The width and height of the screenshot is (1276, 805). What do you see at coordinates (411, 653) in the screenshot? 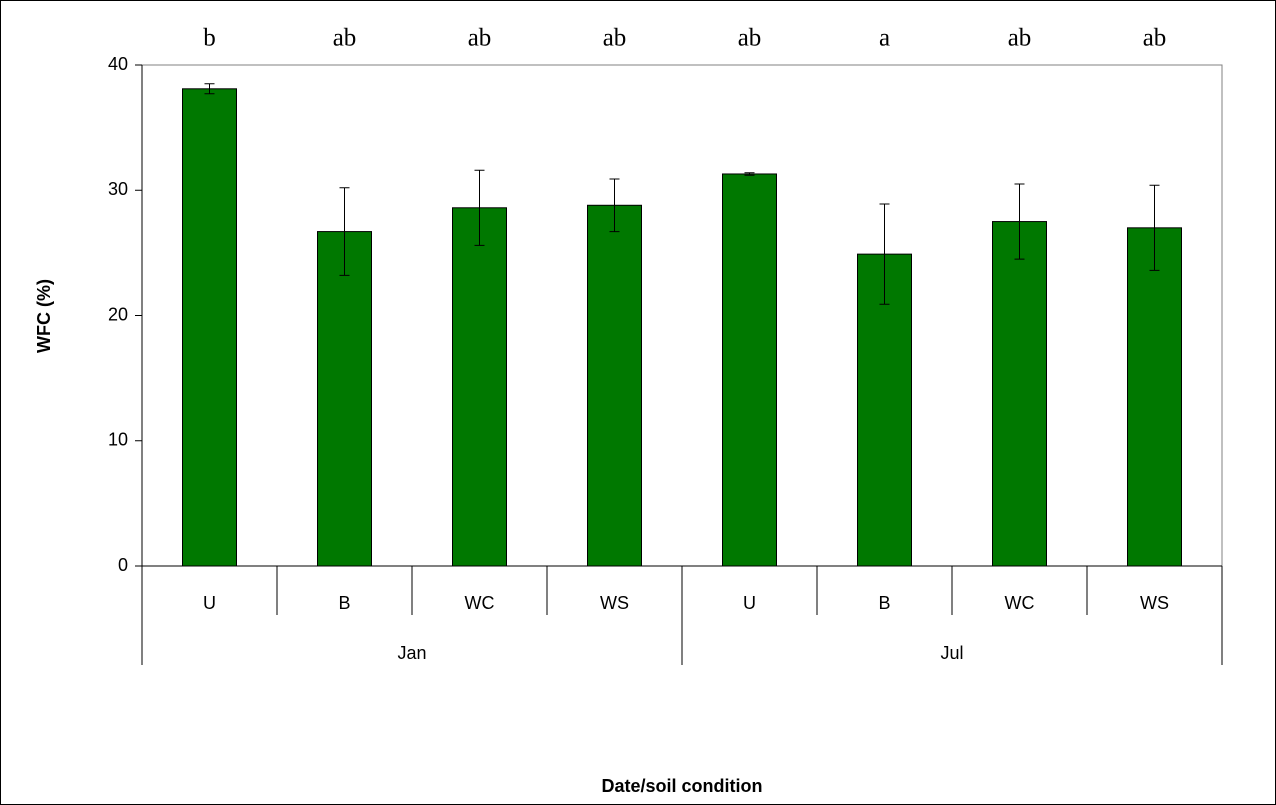
I see `group-label: Jan` at bounding box center [411, 653].